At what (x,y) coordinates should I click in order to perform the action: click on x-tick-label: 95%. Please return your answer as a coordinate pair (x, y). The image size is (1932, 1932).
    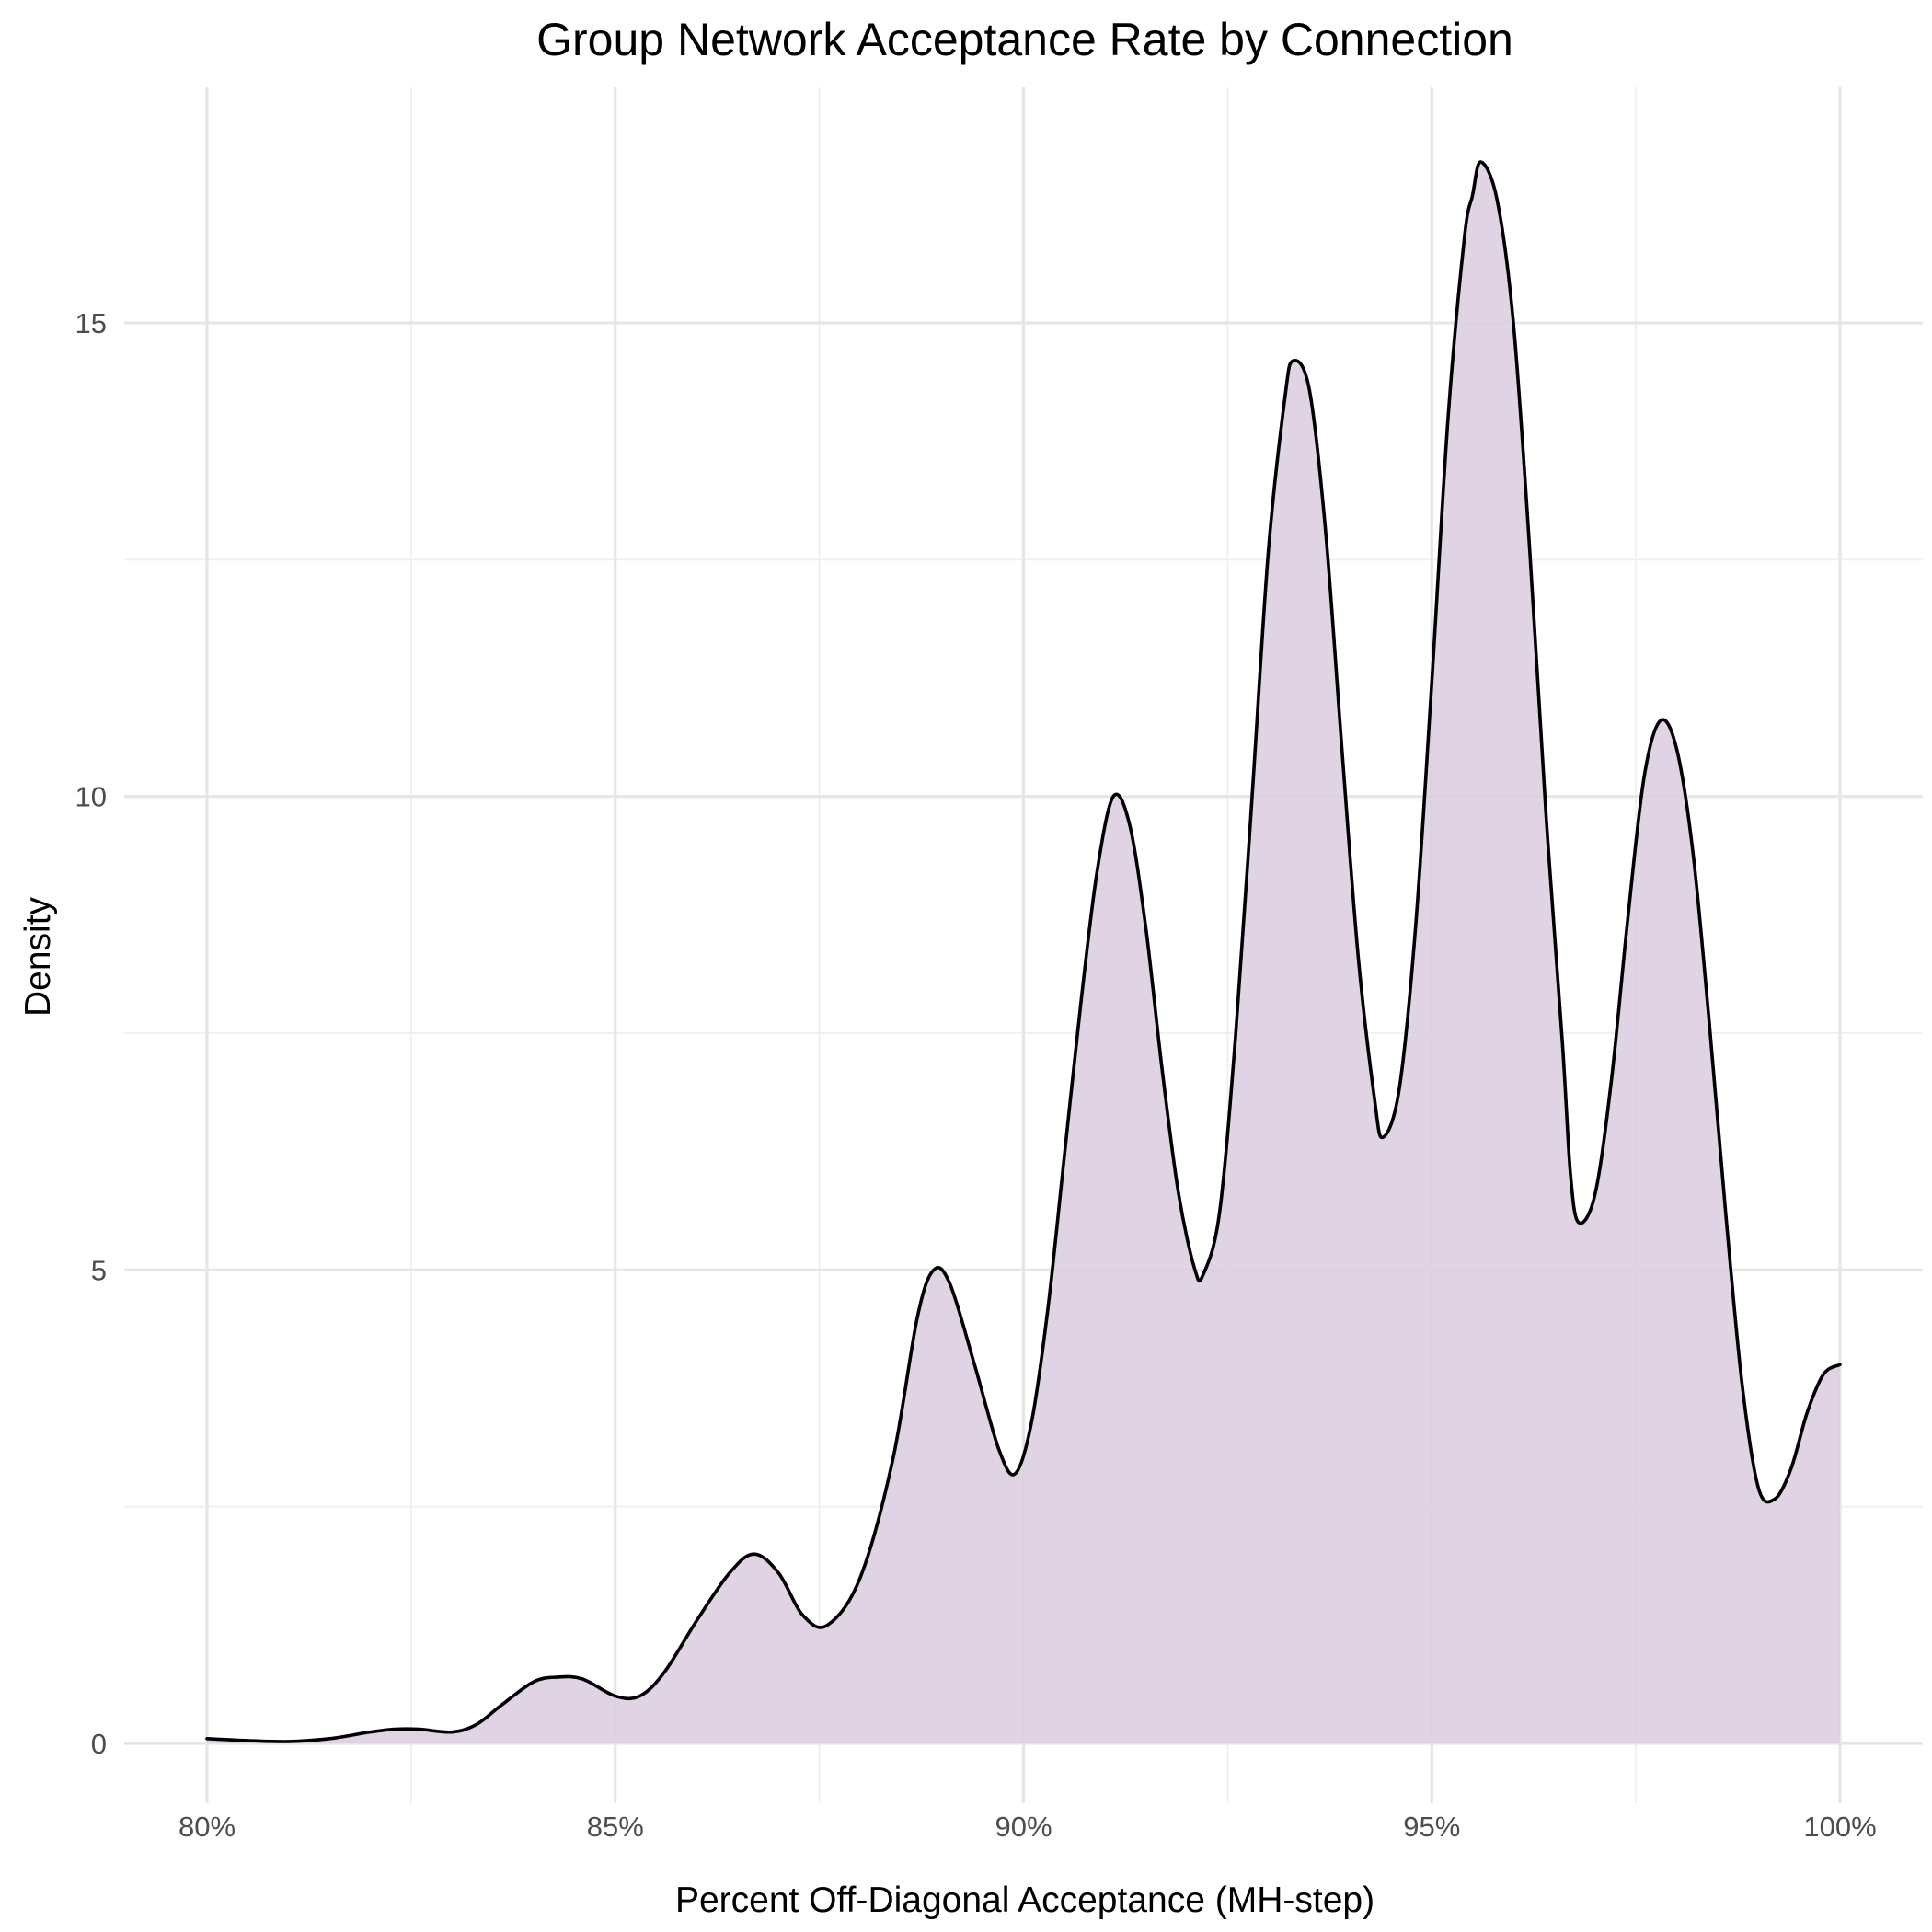
    Looking at the image, I should click on (1431, 1827).